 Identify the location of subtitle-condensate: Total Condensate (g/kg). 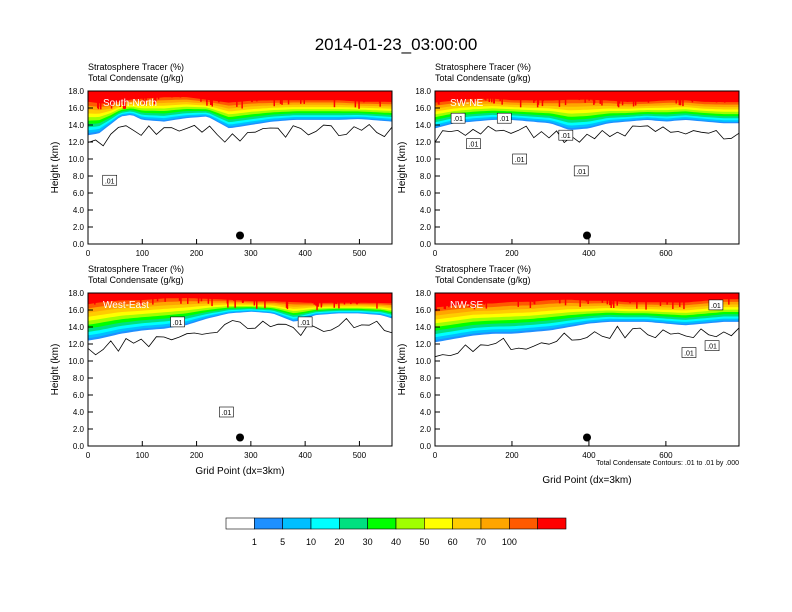
(136, 78).